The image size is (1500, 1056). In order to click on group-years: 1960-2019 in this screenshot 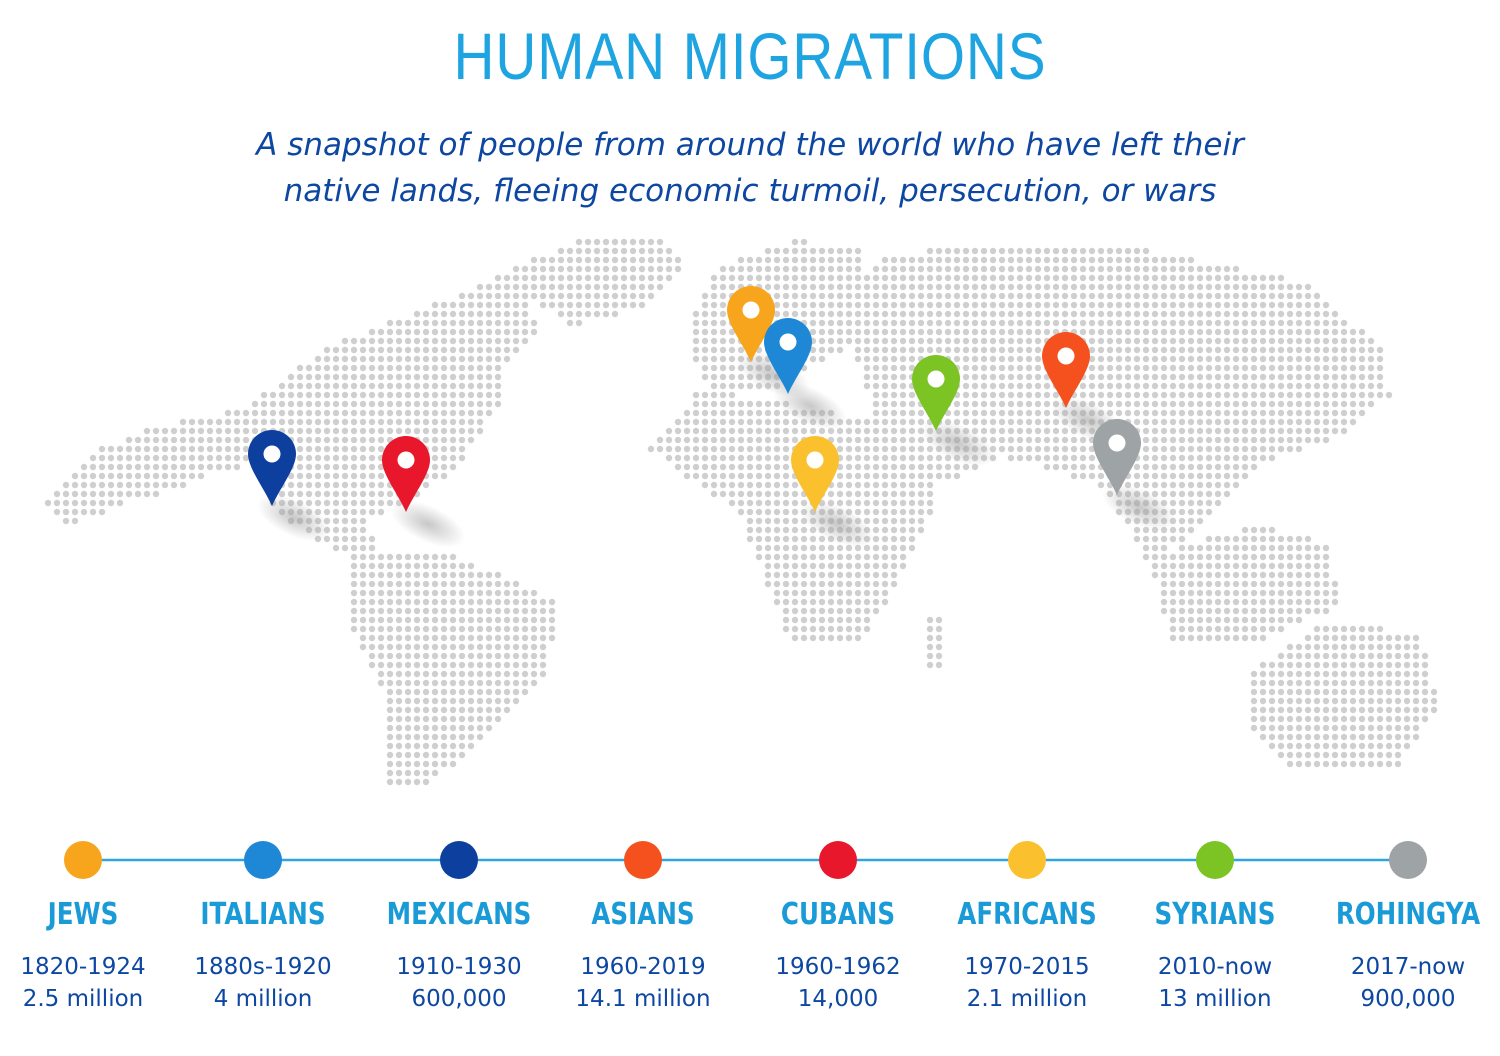, I will do `click(643, 967)`.